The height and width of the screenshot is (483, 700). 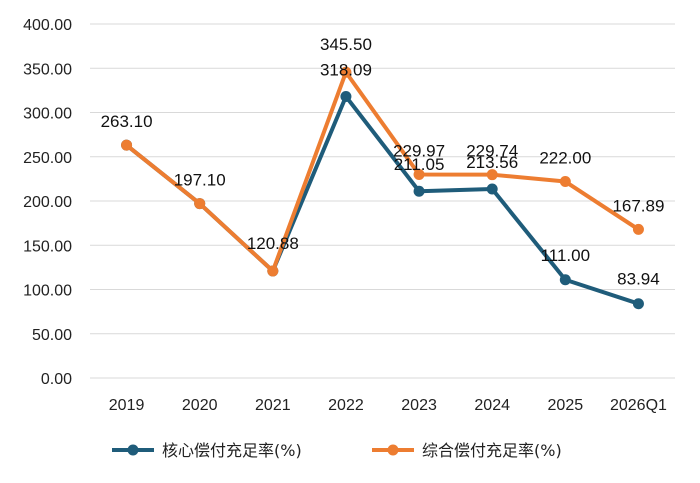 I want to click on x-tick-label: 2021, so click(x=273, y=405).